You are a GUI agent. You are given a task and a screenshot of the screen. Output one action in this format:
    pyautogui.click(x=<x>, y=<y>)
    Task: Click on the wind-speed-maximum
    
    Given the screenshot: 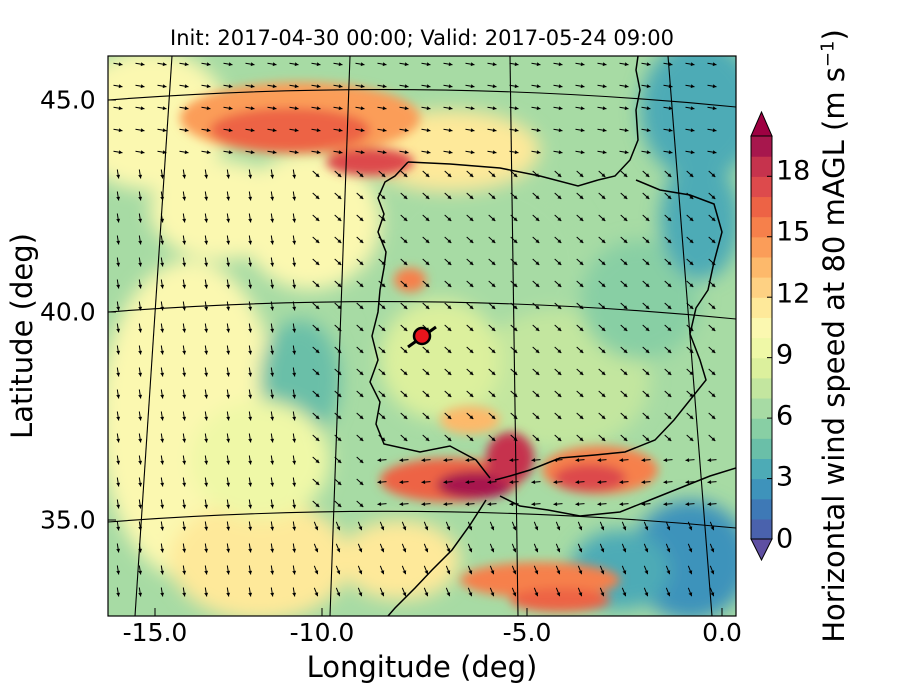 What is the action you would take?
    pyautogui.click(x=560, y=600)
    